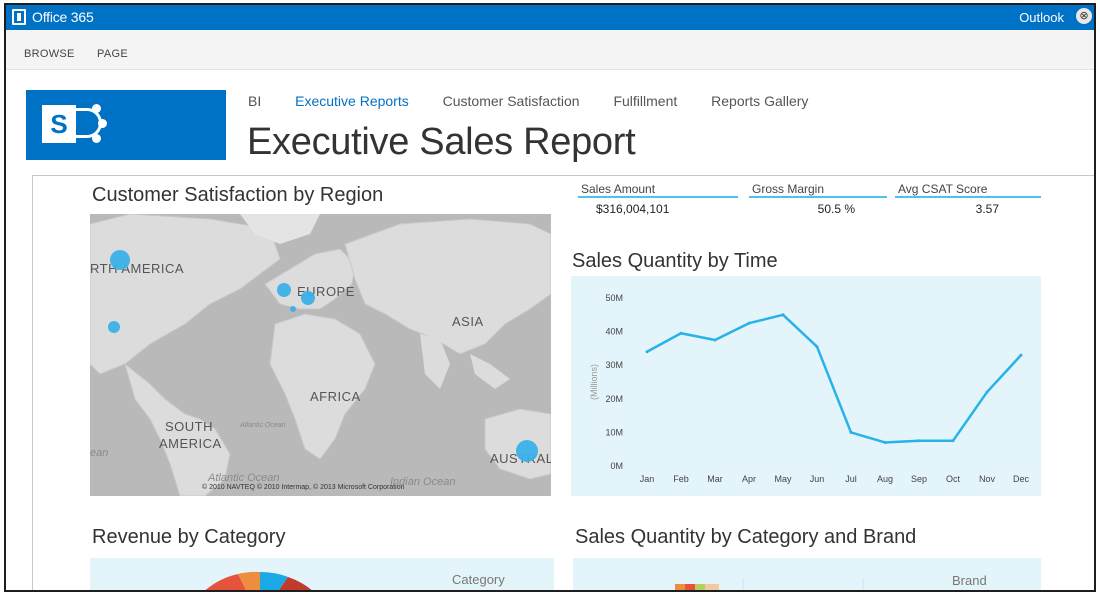  Describe the element at coordinates (987, 209) in the screenshot. I see `kpi-value: 3.57` at that location.